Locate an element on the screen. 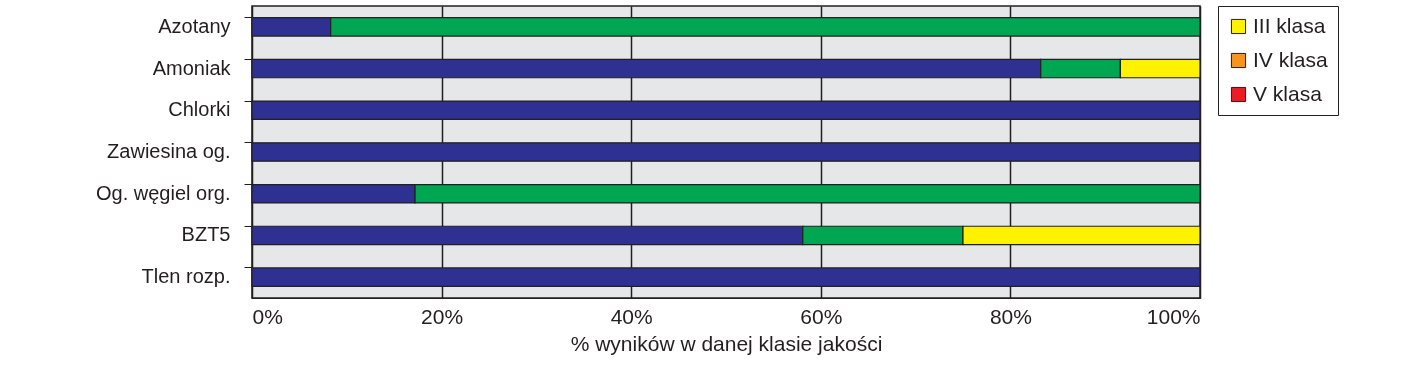 The width and height of the screenshot is (1406, 376). legend-label: III klasa is located at coordinates (1289, 25).